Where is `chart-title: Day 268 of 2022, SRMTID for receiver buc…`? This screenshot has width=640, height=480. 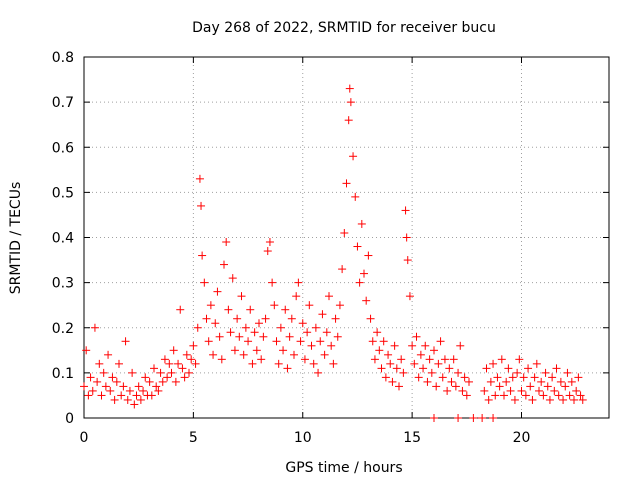 chart-title: Day 268 of 2022, SRMTID for receiver buc… is located at coordinates (344, 28).